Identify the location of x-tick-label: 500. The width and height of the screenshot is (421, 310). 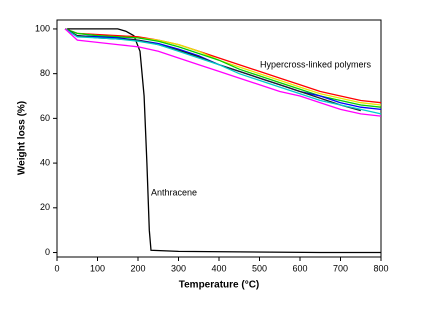
(259, 268).